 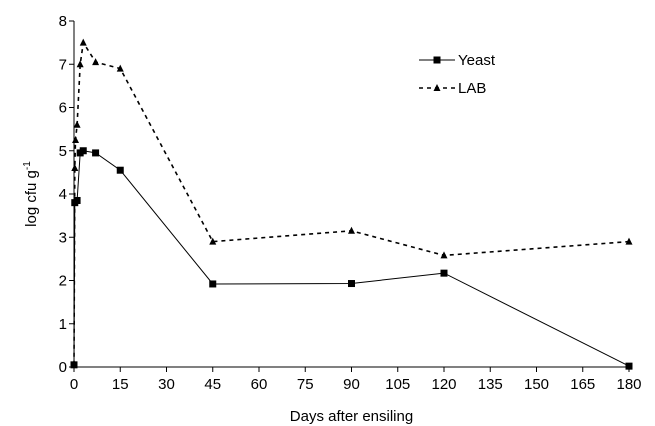 What do you see at coordinates (305, 384) in the screenshot?
I see `x-tick-label: 75` at bounding box center [305, 384].